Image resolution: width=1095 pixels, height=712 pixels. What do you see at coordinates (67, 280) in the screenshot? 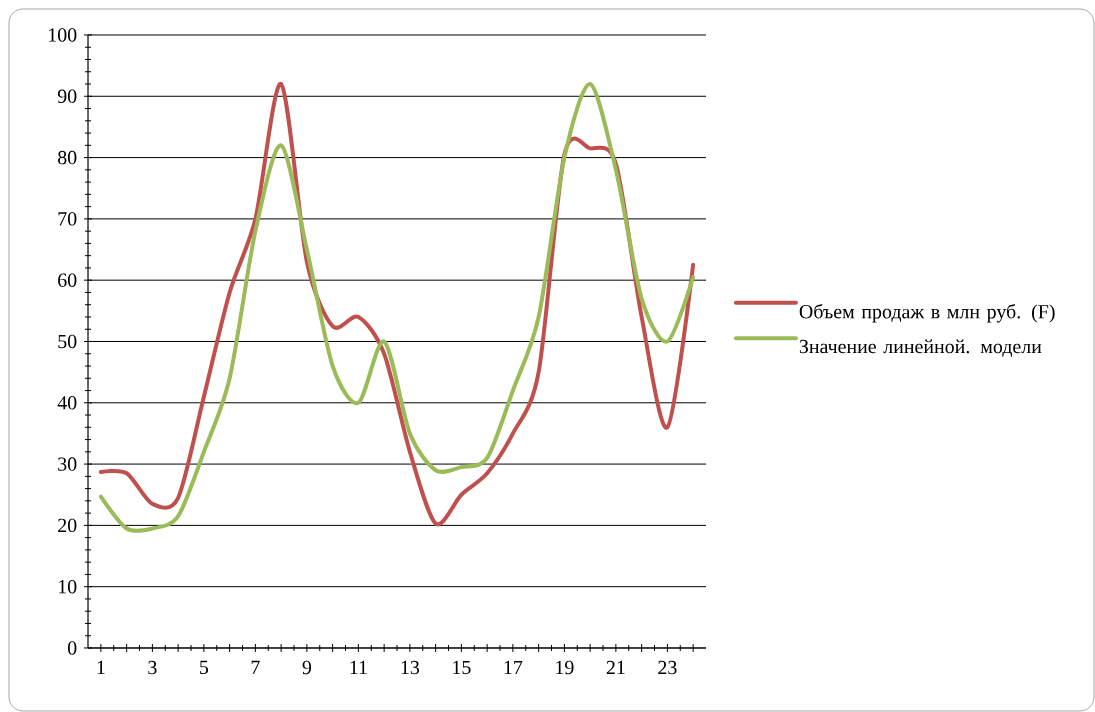
I see `y-tick-label: 60` at bounding box center [67, 280].